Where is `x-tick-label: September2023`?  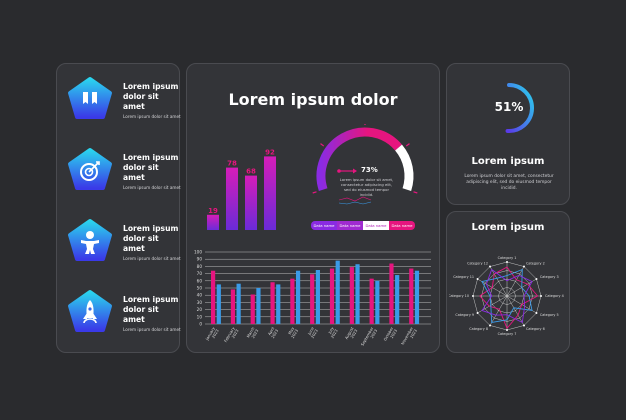 x-tick-label: September2023 is located at coordinates (369, 337).